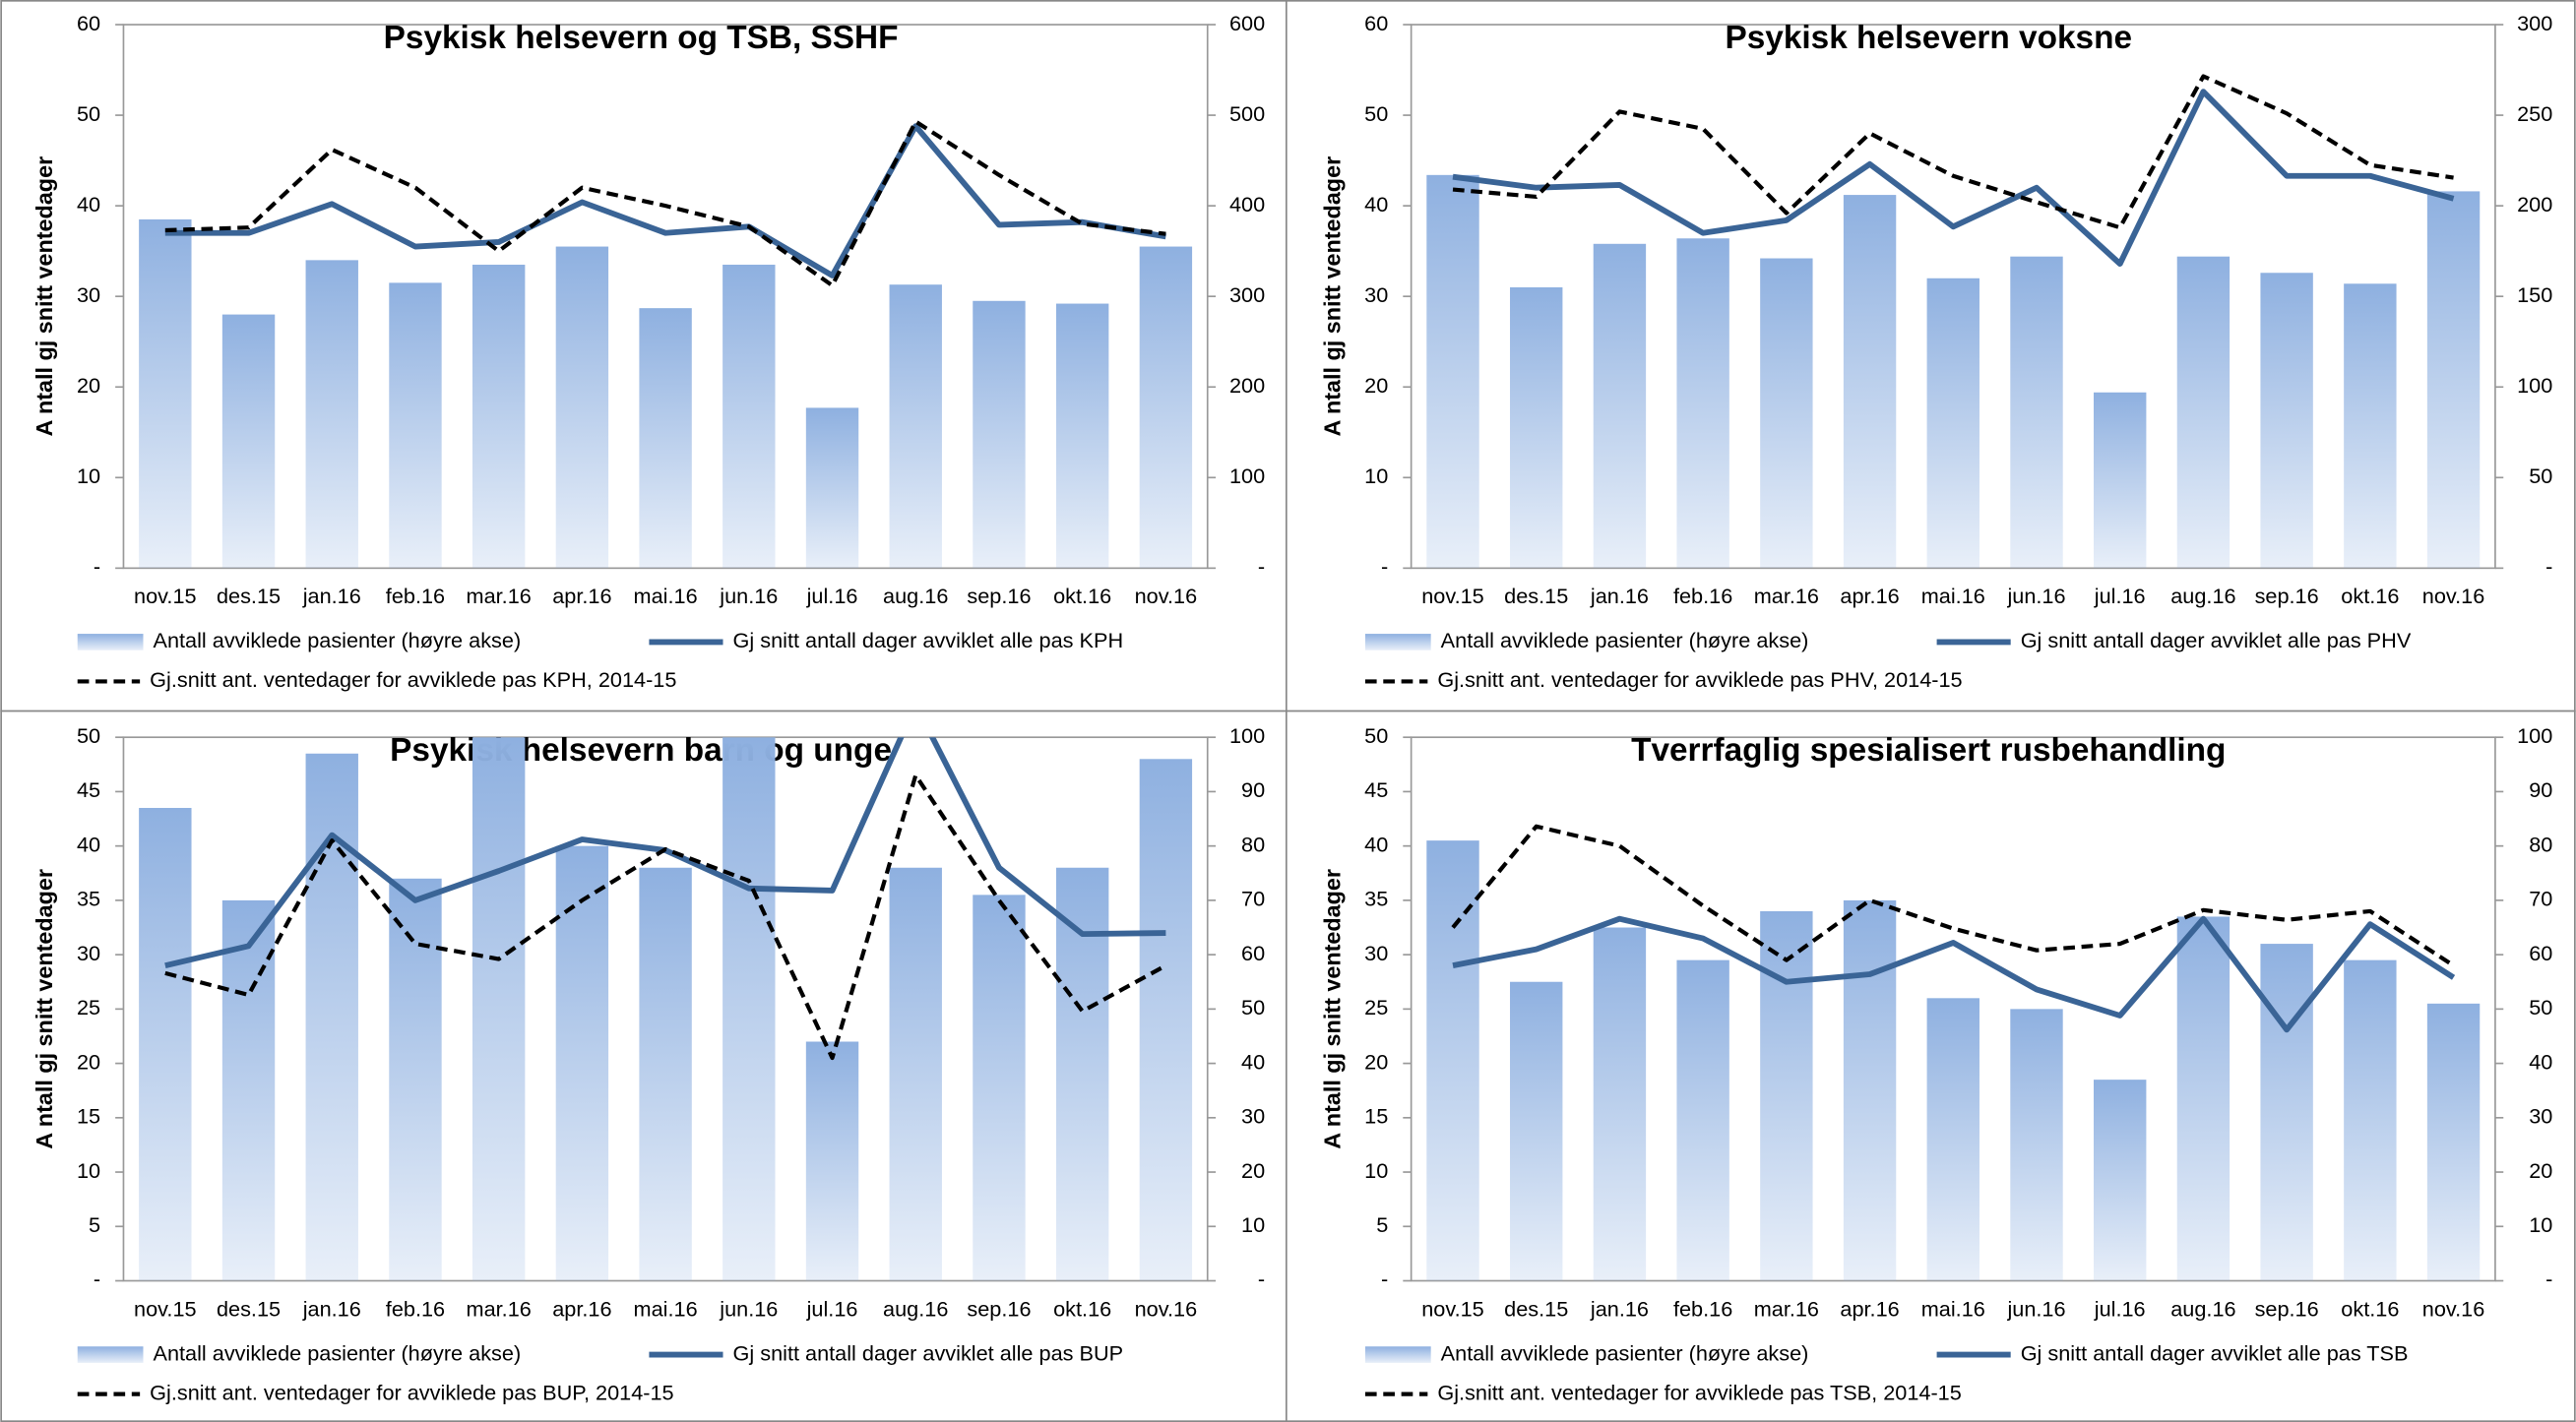 The width and height of the screenshot is (2576, 1422). I want to click on y-tick-label: 60, so click(1376, 23).